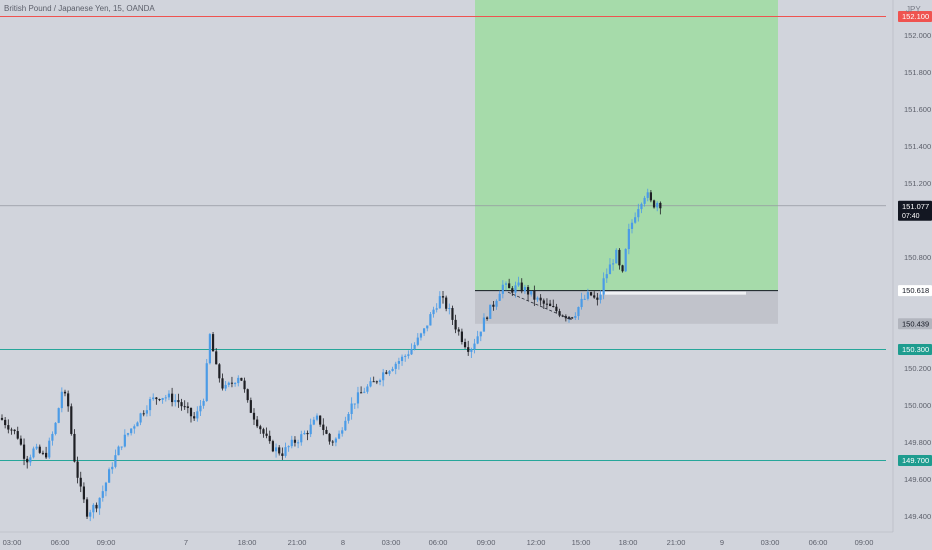  I want to click on price-label-text-current: 151.077, so click(915, 206).